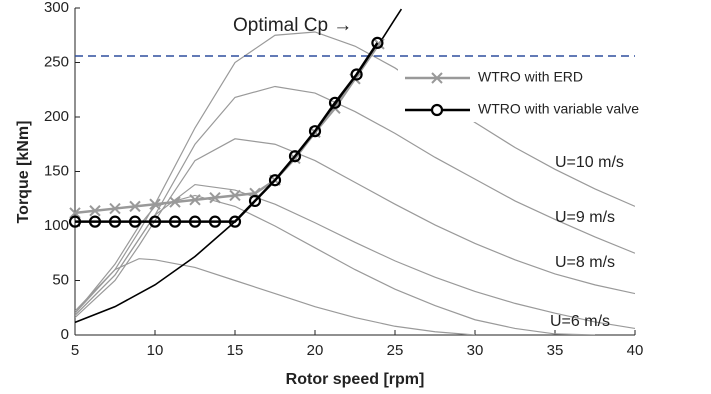 The height and width of the screenshot is (394, 711). Describe the element at coordinates (60, 279) in the screenshot. I see `y-tick-label: 50` at that location.